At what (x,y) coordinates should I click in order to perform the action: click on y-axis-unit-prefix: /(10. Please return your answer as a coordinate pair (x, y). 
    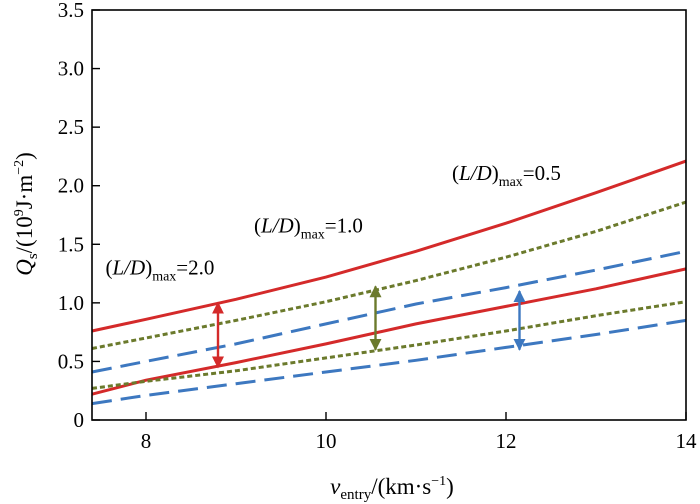
    Looking at the image, I should click on (24, 234).